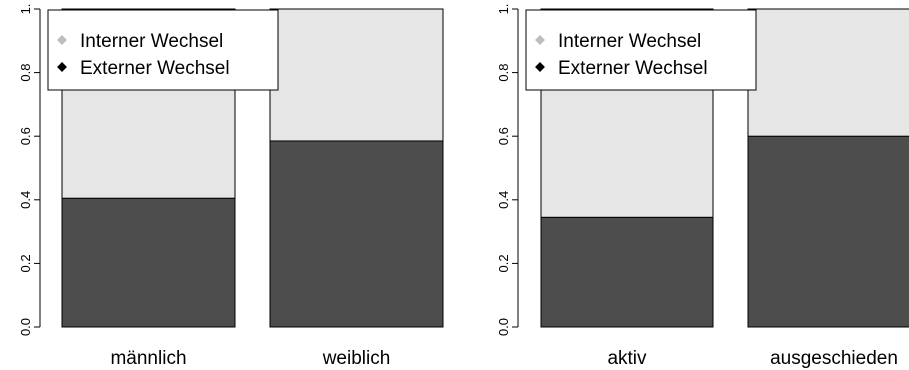 Image resolution: width=909 pixels, height=370 pixels. I want to click on category-label: weiblich, so click(356, 358).